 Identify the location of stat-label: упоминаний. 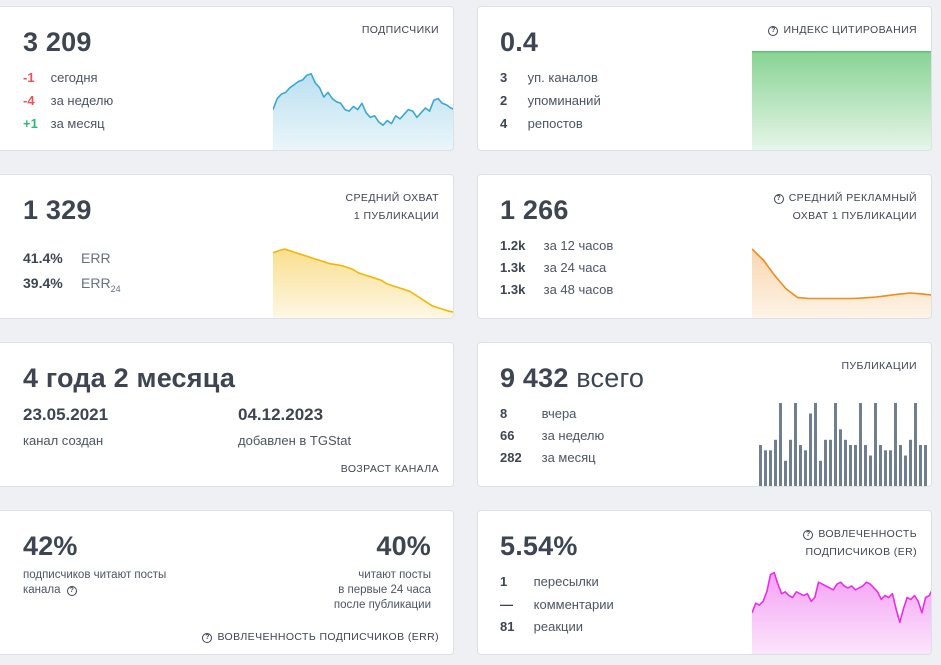
(564, 100).